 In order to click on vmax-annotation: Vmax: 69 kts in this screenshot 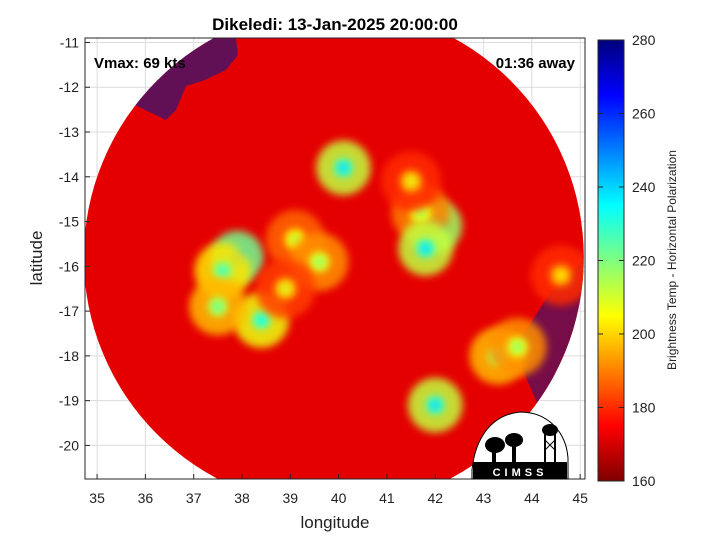, I will do `click(140, 63)`.